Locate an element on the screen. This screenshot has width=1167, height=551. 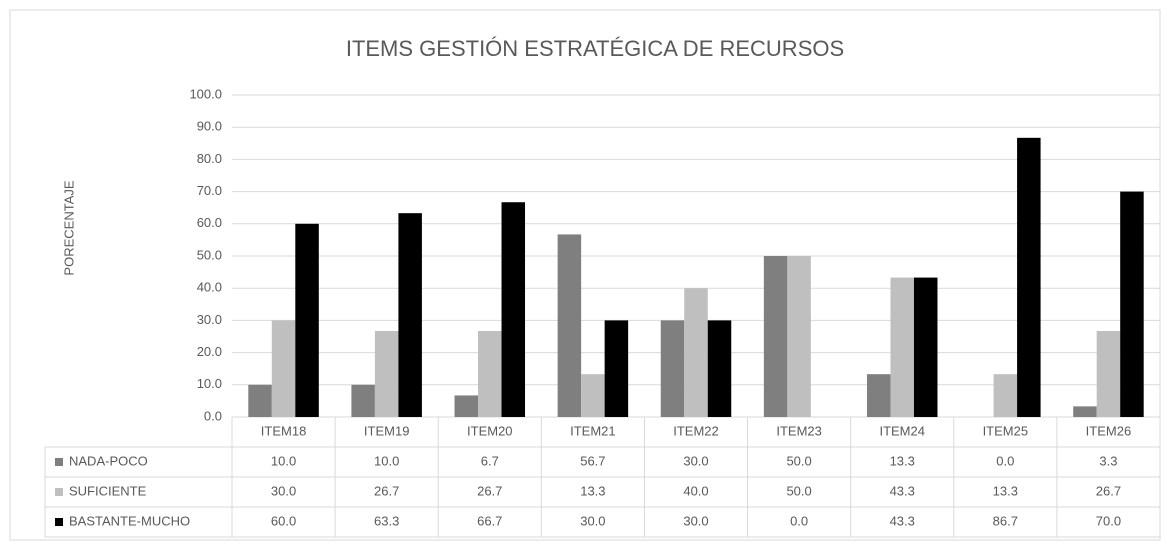
table-cell: 56.7 is located at coordinates (592, 460).